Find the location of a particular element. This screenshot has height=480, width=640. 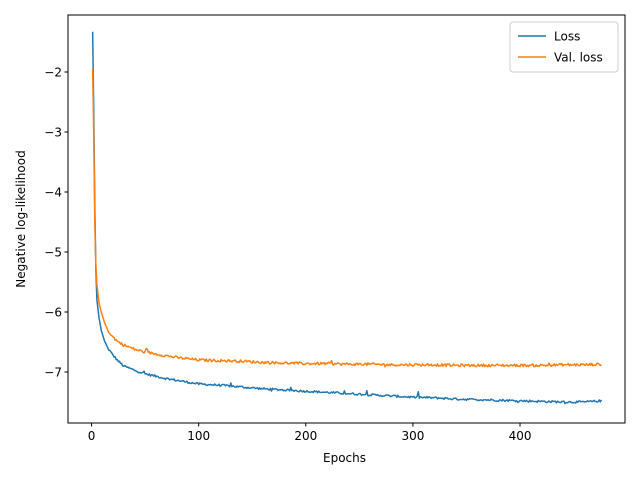

x-axis-label: Epochs is located at coordinates (344, 458).